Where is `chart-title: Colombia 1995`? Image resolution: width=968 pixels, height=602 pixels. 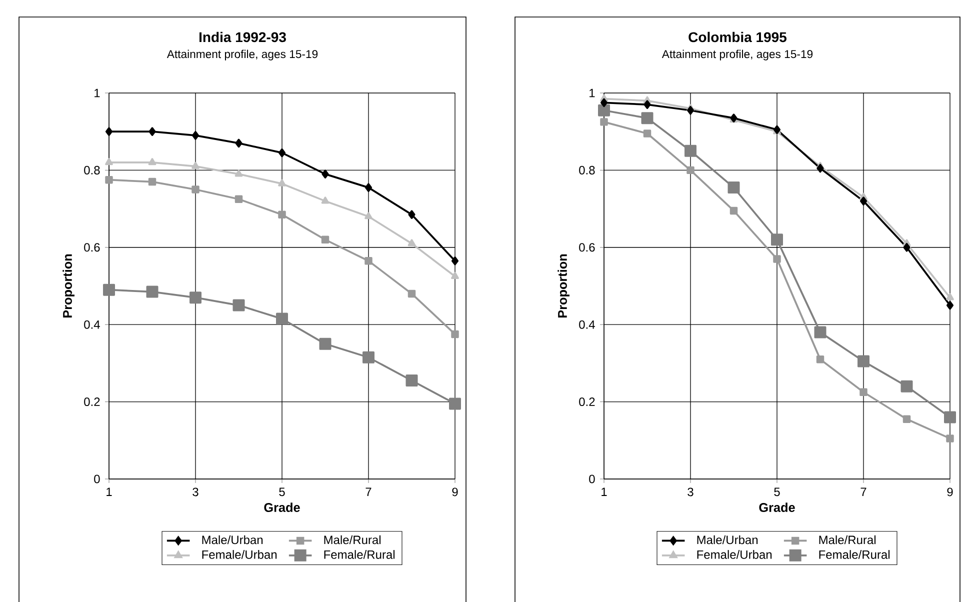 chart-title: Colombia 1995 is located at coordinates (737, 37).